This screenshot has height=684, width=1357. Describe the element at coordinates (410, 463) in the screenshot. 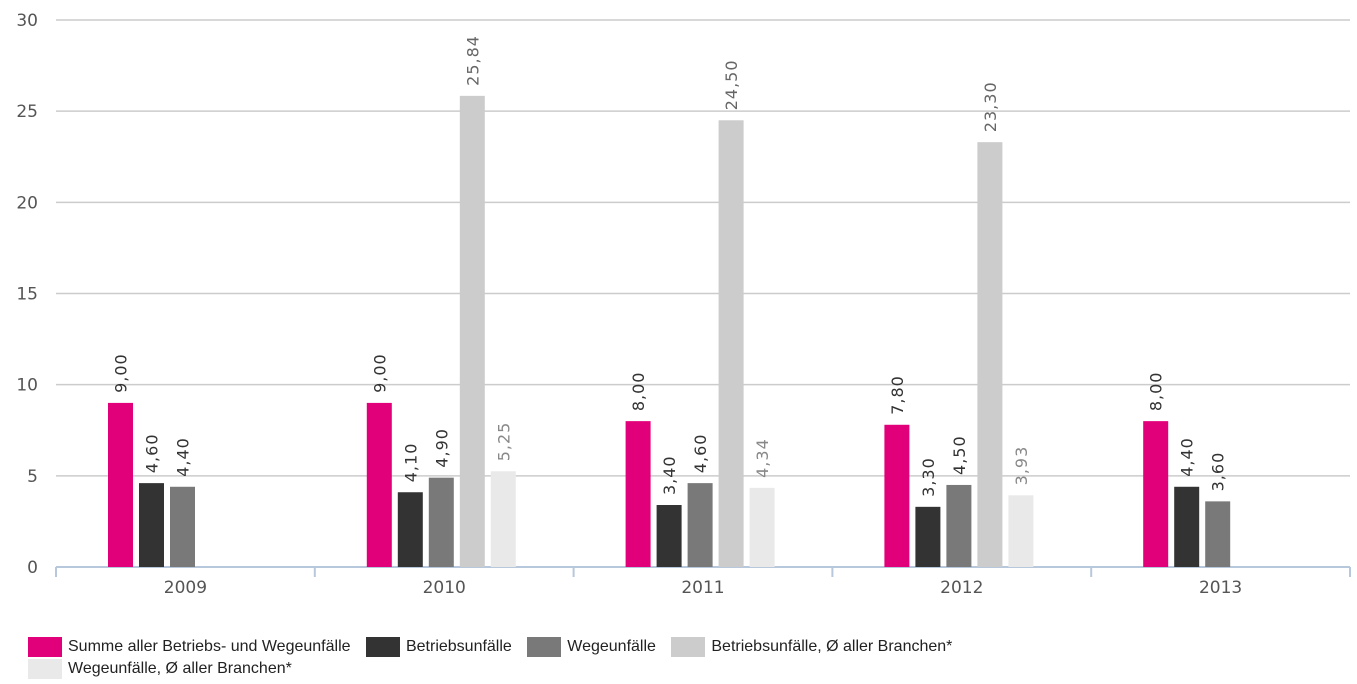

I see `data-label: 4,10` at that location.